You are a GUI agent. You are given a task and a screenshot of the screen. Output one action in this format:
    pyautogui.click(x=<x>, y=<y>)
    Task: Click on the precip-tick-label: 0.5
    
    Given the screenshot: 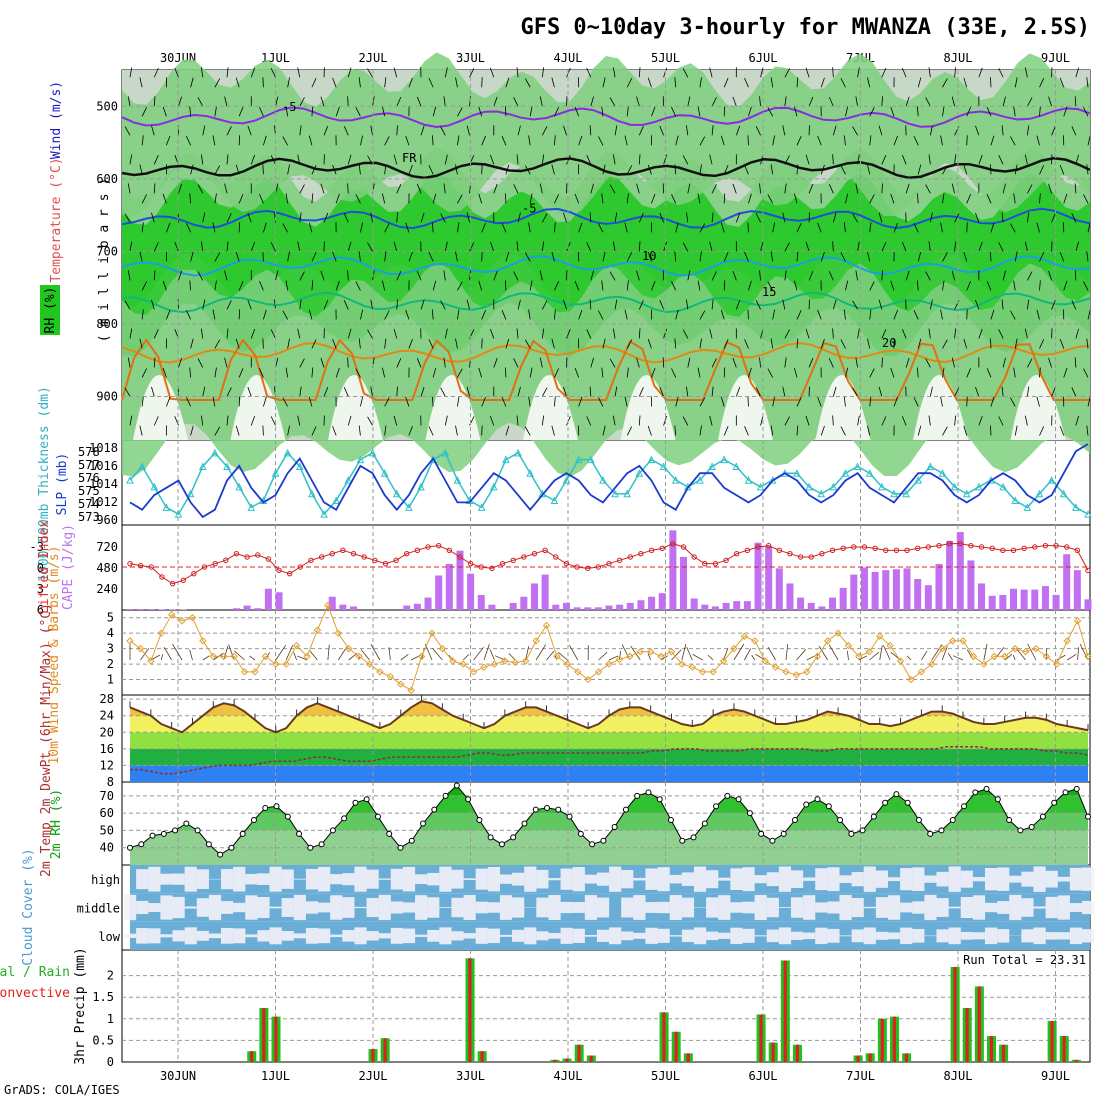 What is the action you would take?
    pyautogui.click(x=103, y=1040)
    